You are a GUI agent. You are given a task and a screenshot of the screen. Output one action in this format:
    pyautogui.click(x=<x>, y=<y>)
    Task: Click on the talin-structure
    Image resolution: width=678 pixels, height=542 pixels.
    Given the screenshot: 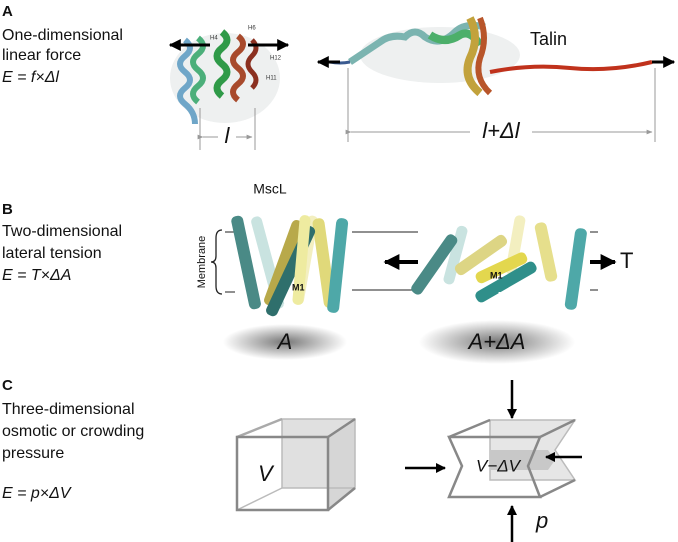 What is the action you would take?
    pyautogui.click(x=491, y=56)
    